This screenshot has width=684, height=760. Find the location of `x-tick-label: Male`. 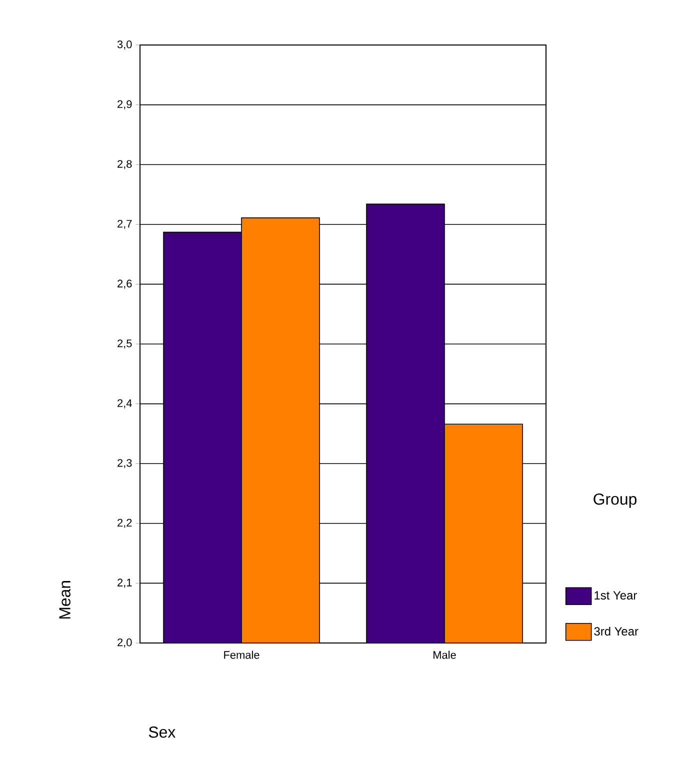

x-tick-label: Male is located at coordinates (445, 654).